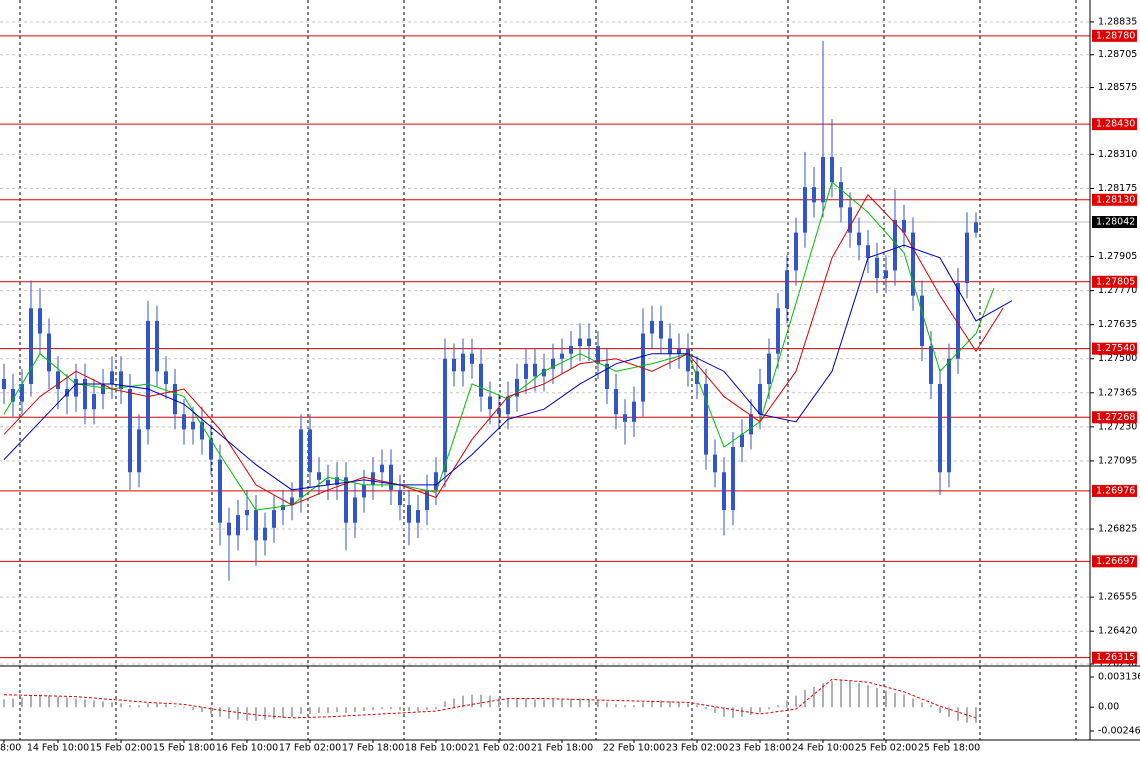 Image resolution: width=1140 pixels, height=757 pixels. I want to click on x-tick-label: 8:00, so click(10, 748).